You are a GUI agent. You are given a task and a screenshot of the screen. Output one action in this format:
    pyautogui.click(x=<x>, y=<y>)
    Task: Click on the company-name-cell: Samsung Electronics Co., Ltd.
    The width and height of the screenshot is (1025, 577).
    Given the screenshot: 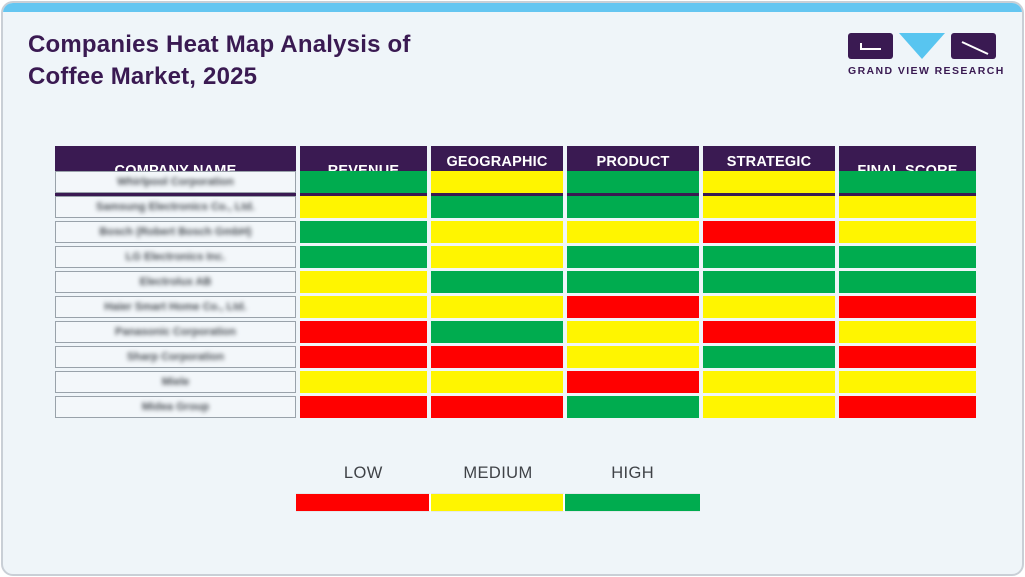 What is the action you would take?
    pyautogui.click(x=175, y=207)
    